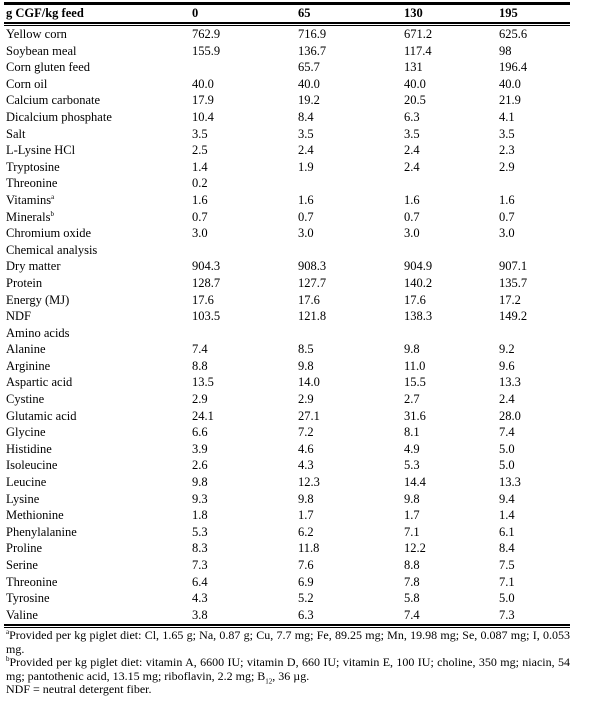 The width and height of the screenshot is (600, 707). Describe the element at coordinates (309, 548) in the screenshot. I see `table-cell: 11.8` at that location.